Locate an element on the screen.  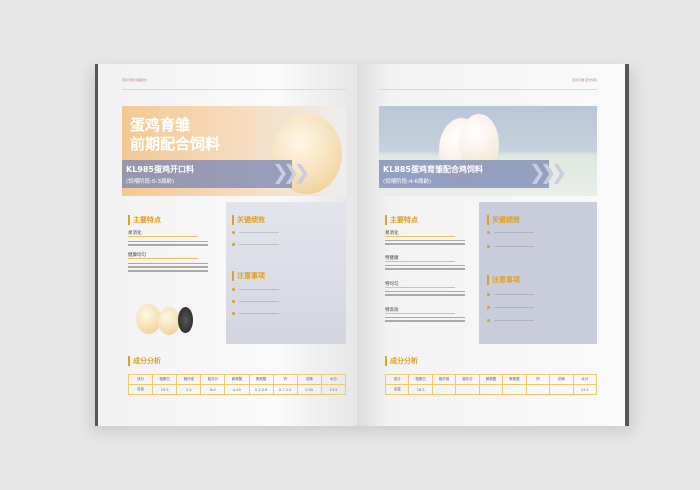
feature-label: 健康均匀 is located at coordinates (163, 255).